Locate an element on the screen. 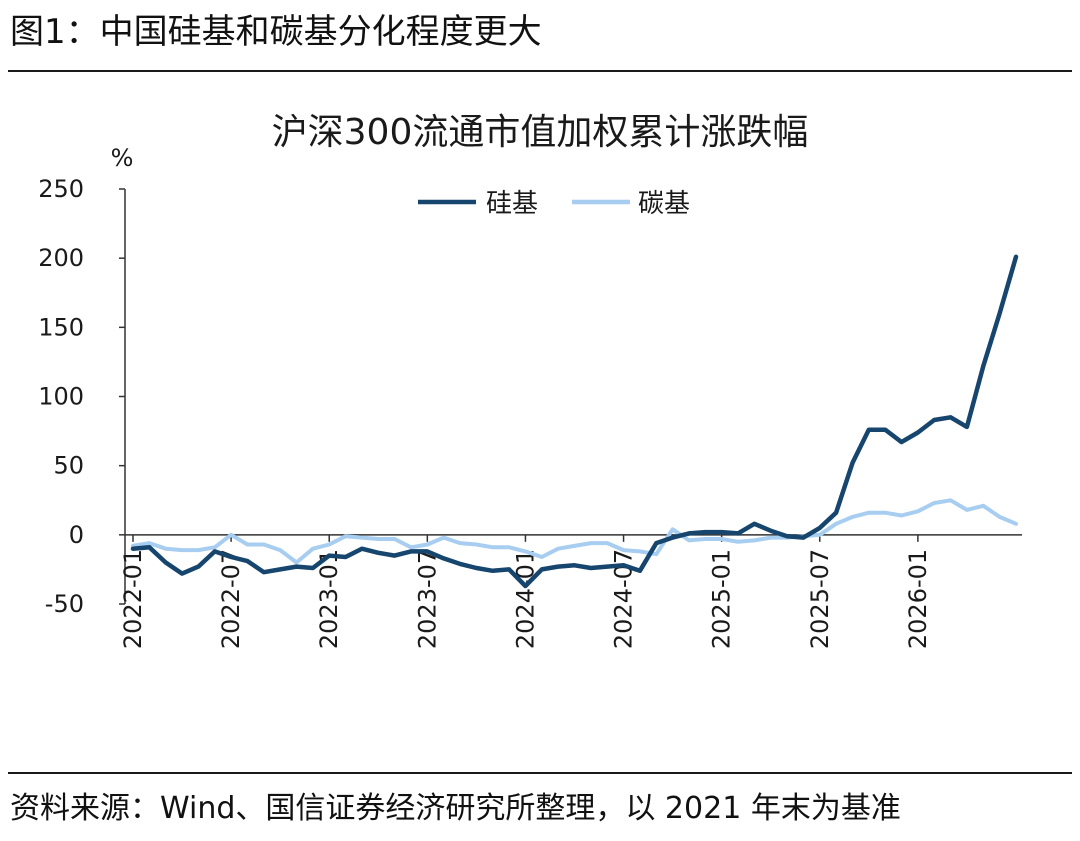 This screenshot has width=1080, height=841. x-tick-label: 2024-01 is located at coordinates (525, 599).